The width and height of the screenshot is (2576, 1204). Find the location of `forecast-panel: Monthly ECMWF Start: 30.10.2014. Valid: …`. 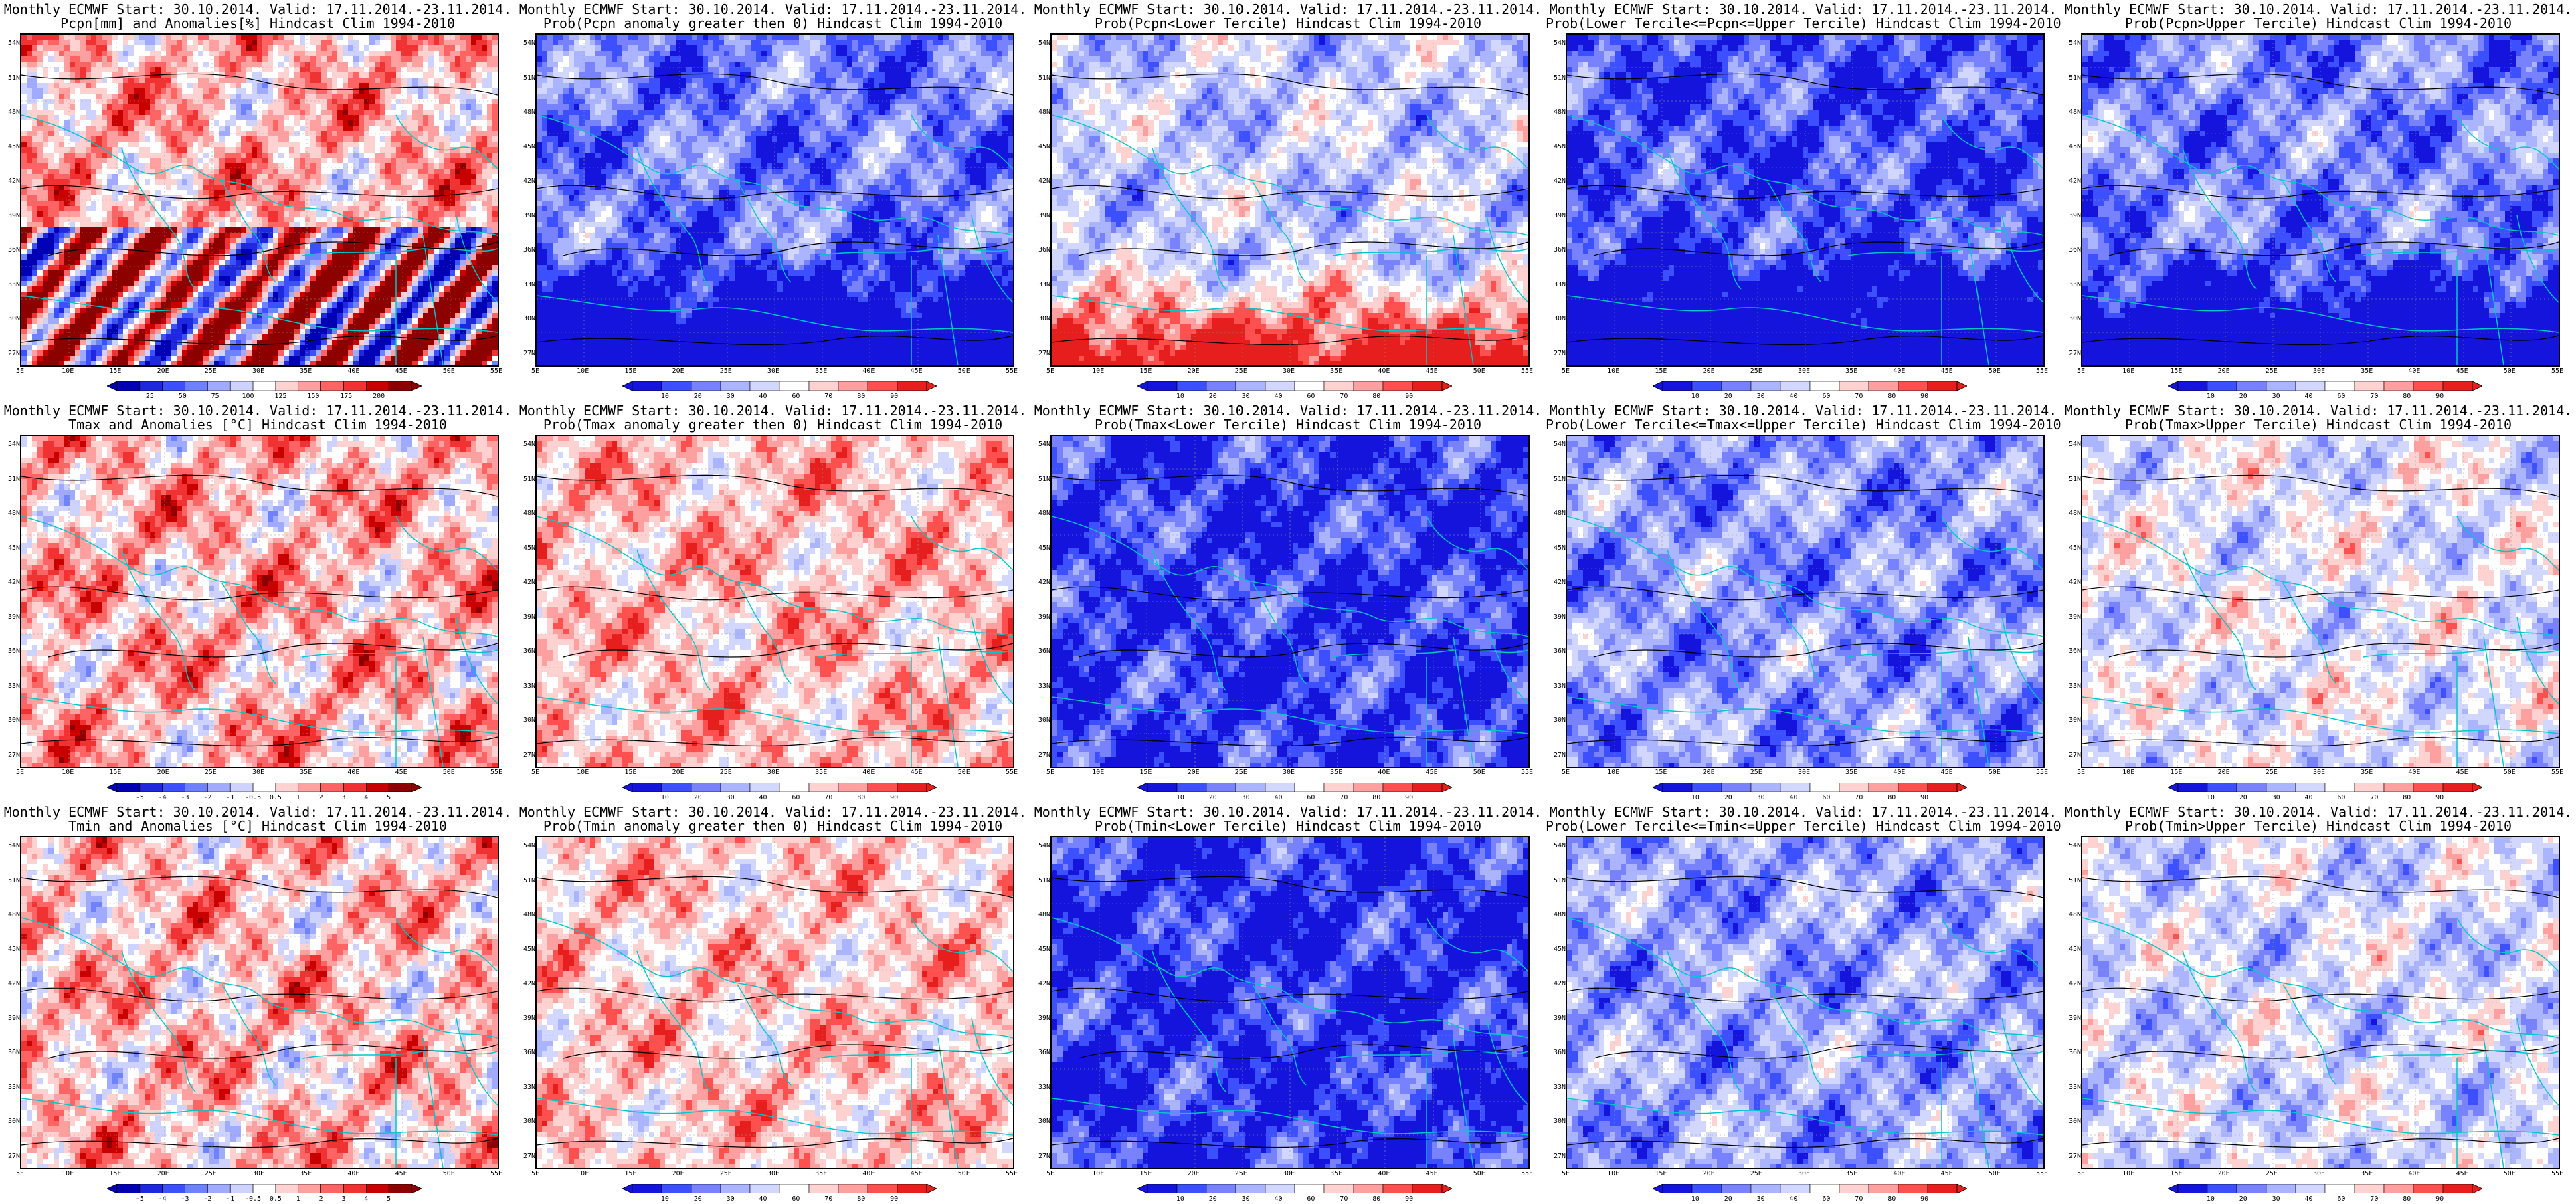

forecast-panel: Monthly ECMWF Start: 30.10.2014. Valid: … is located at coordinates (257, 200).